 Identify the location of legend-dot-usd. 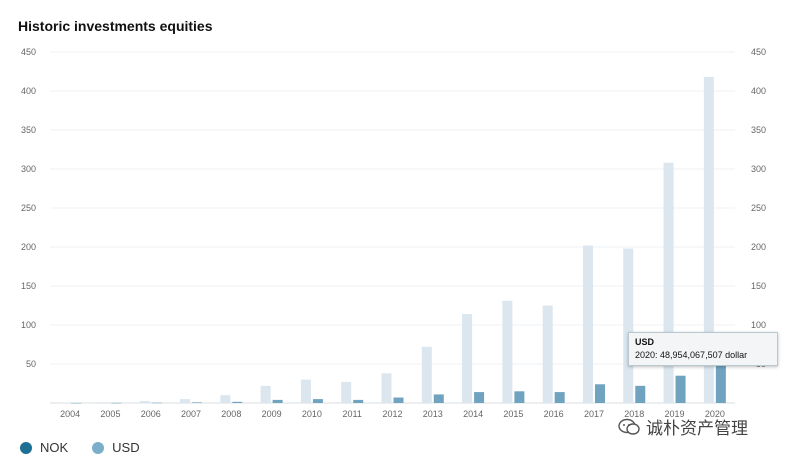
(98, 447).